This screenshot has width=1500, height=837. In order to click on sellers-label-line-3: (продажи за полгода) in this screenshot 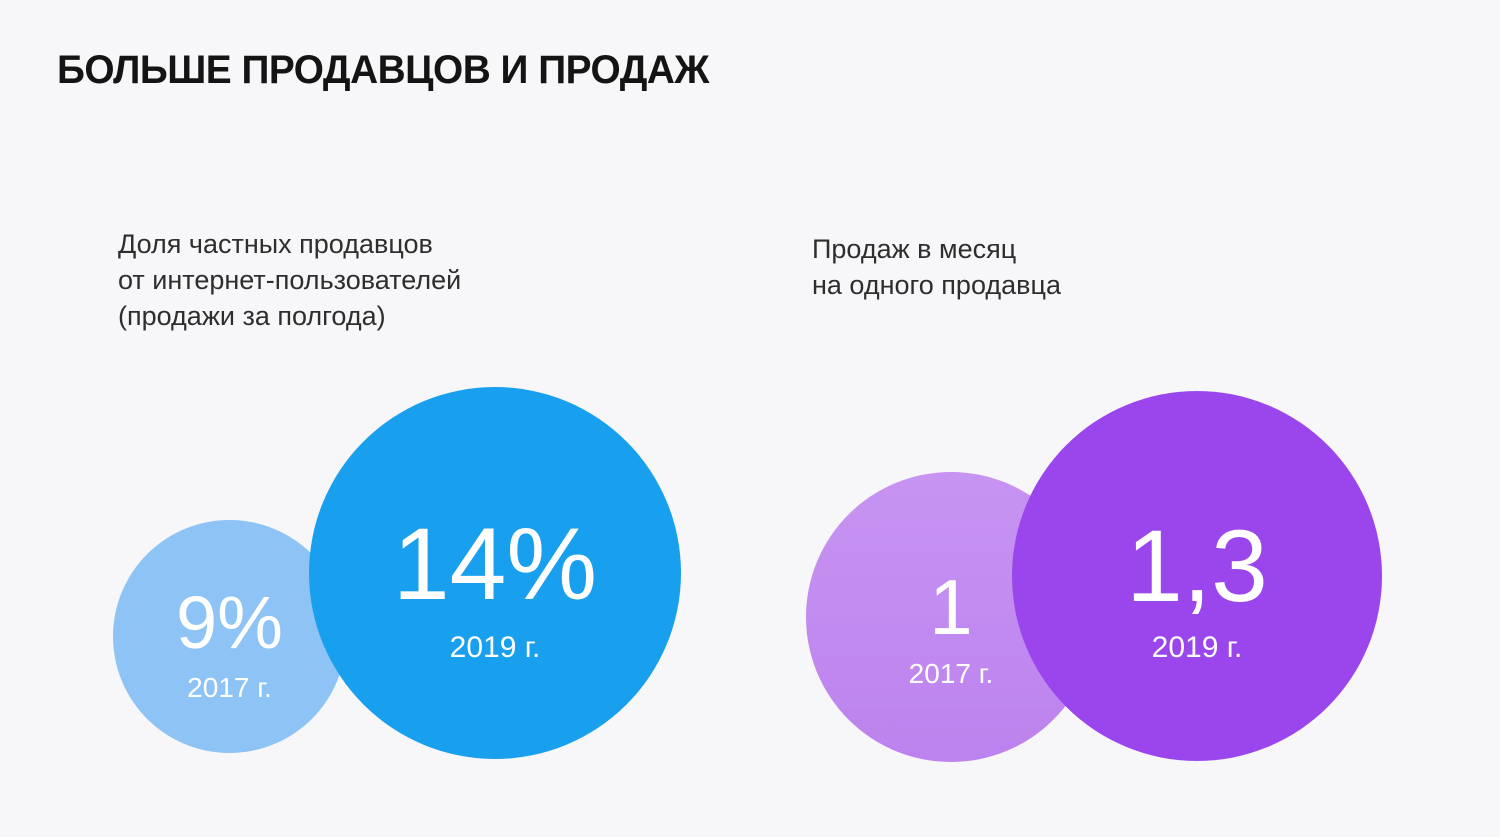, I will do `click(252, 316)`.